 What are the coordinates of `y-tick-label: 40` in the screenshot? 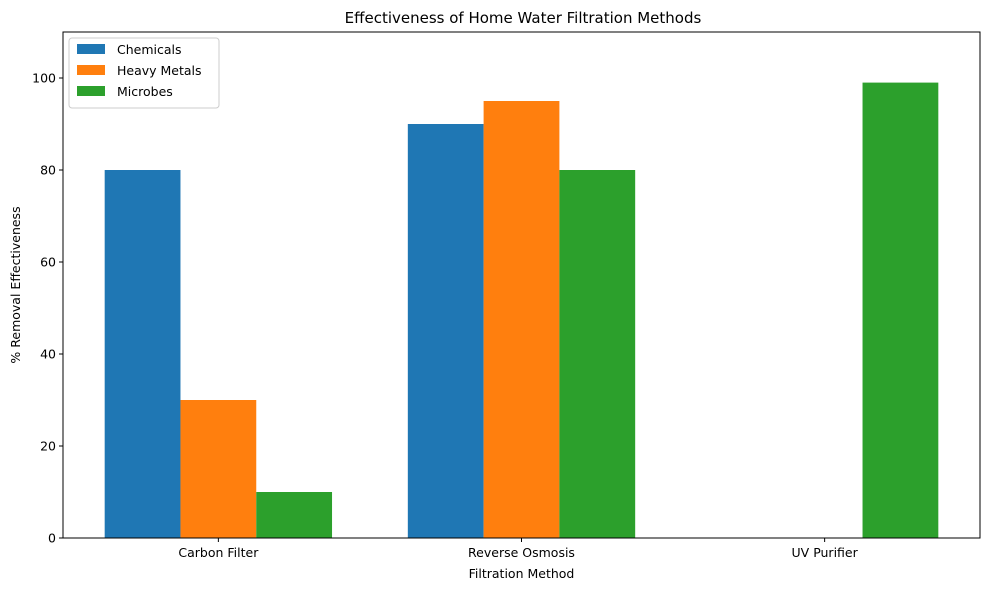 It's located at (48, 354).